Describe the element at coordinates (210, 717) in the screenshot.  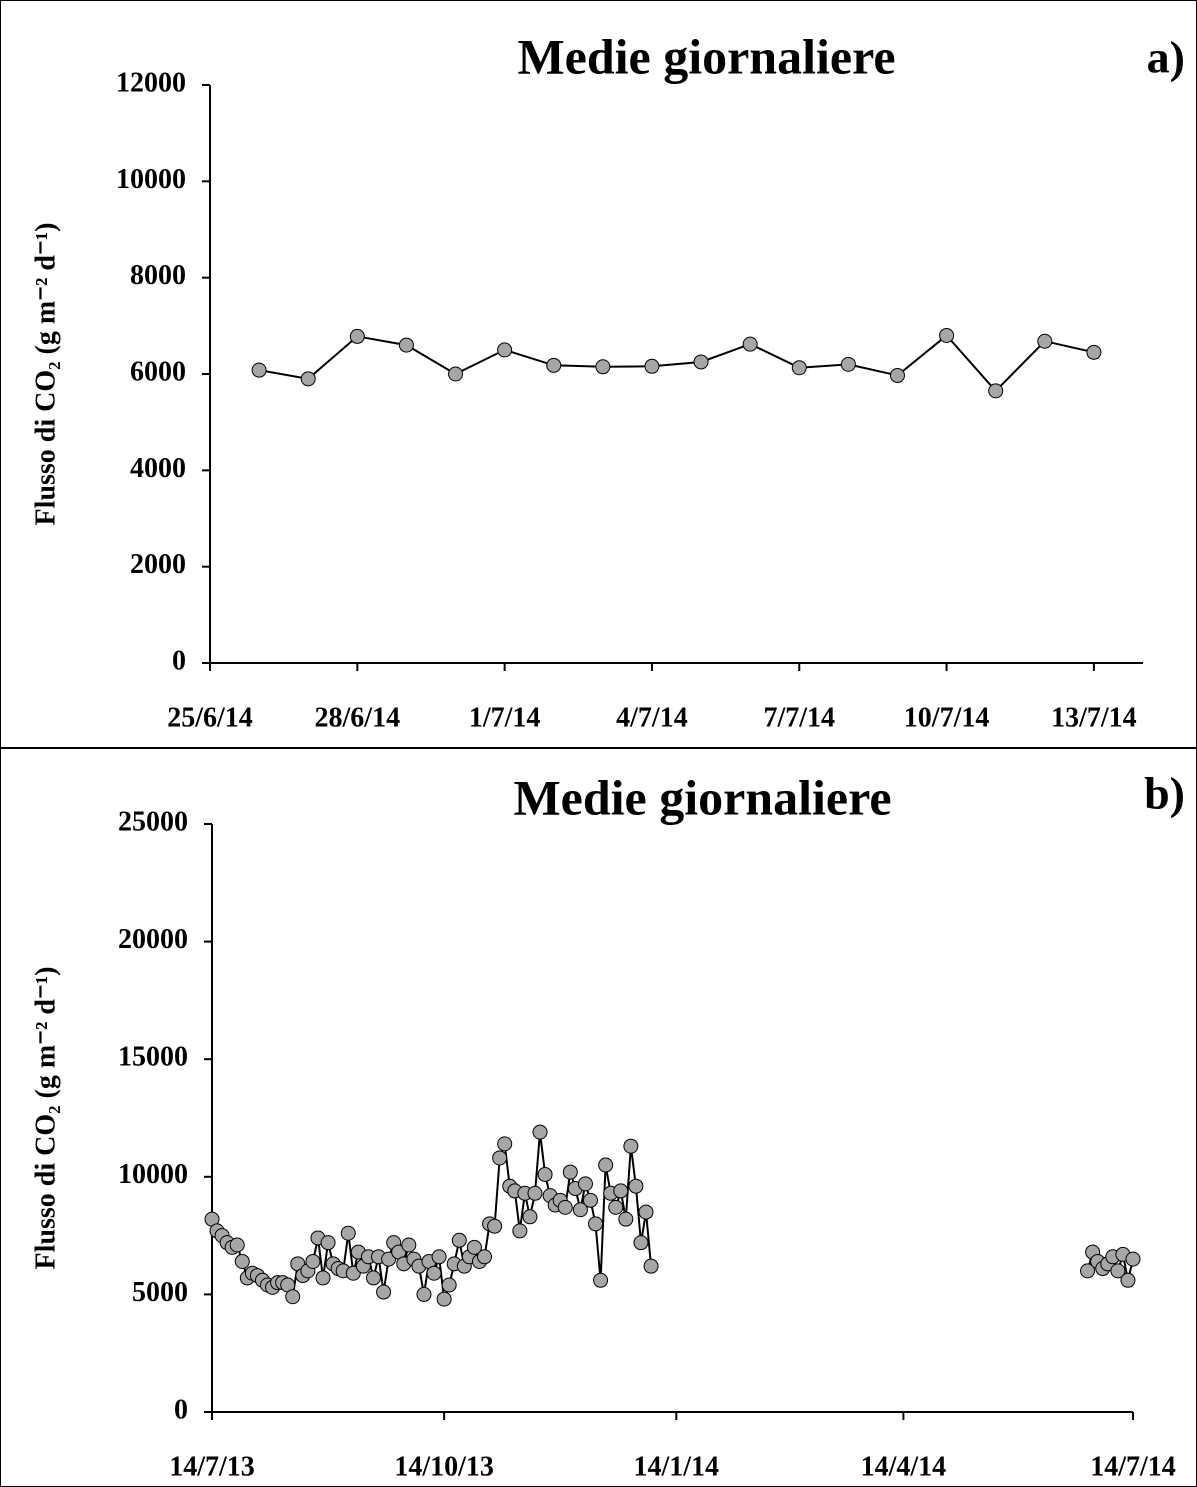
I see `x-tick-label: 25/6/14` at that location.